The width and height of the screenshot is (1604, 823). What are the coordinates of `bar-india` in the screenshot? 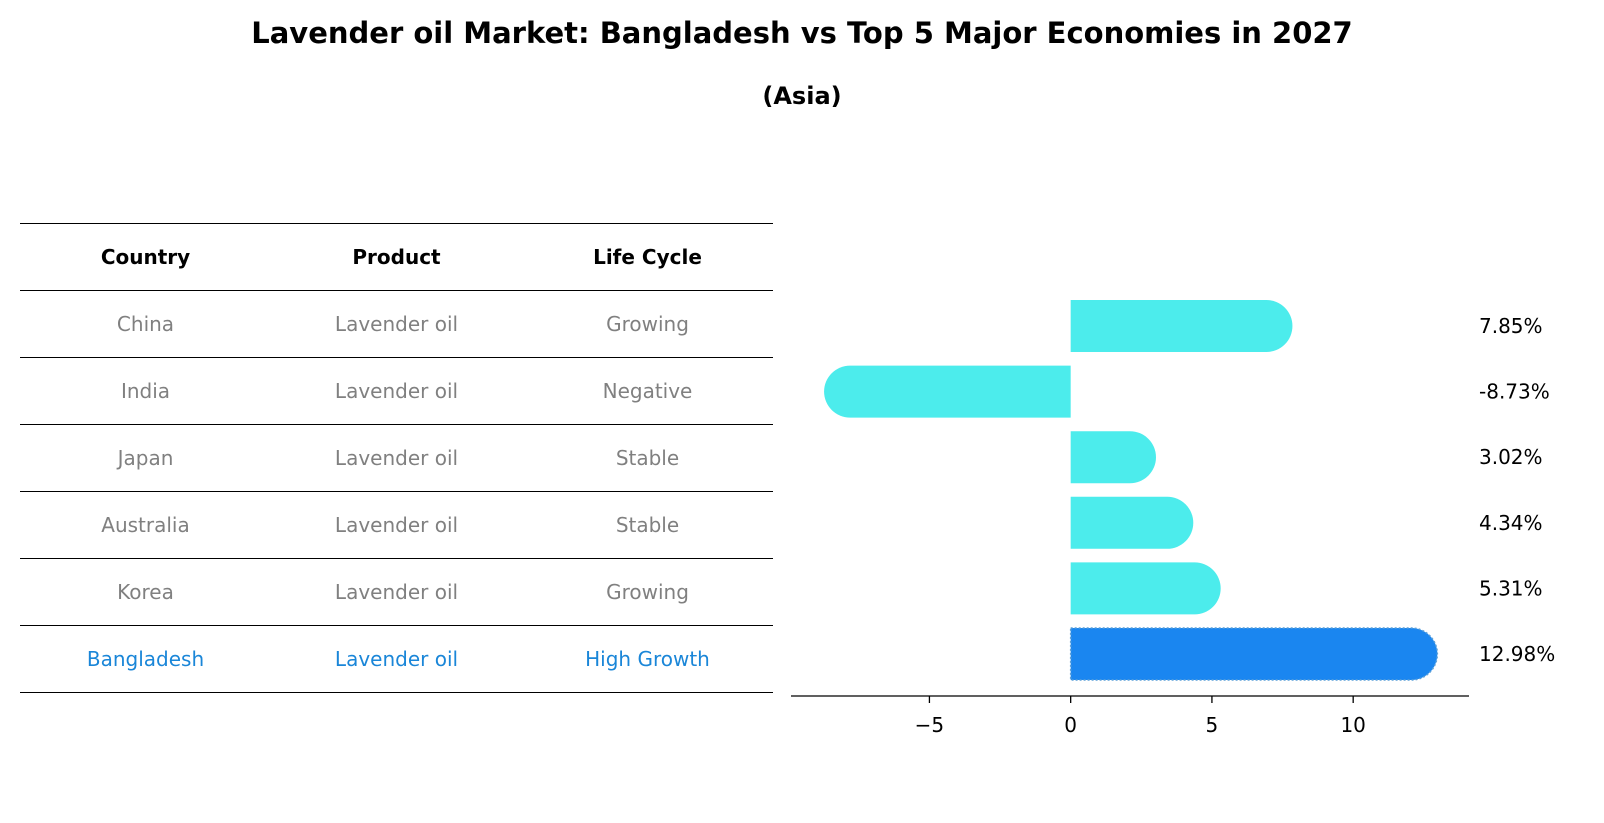 It's located at (947, 391).